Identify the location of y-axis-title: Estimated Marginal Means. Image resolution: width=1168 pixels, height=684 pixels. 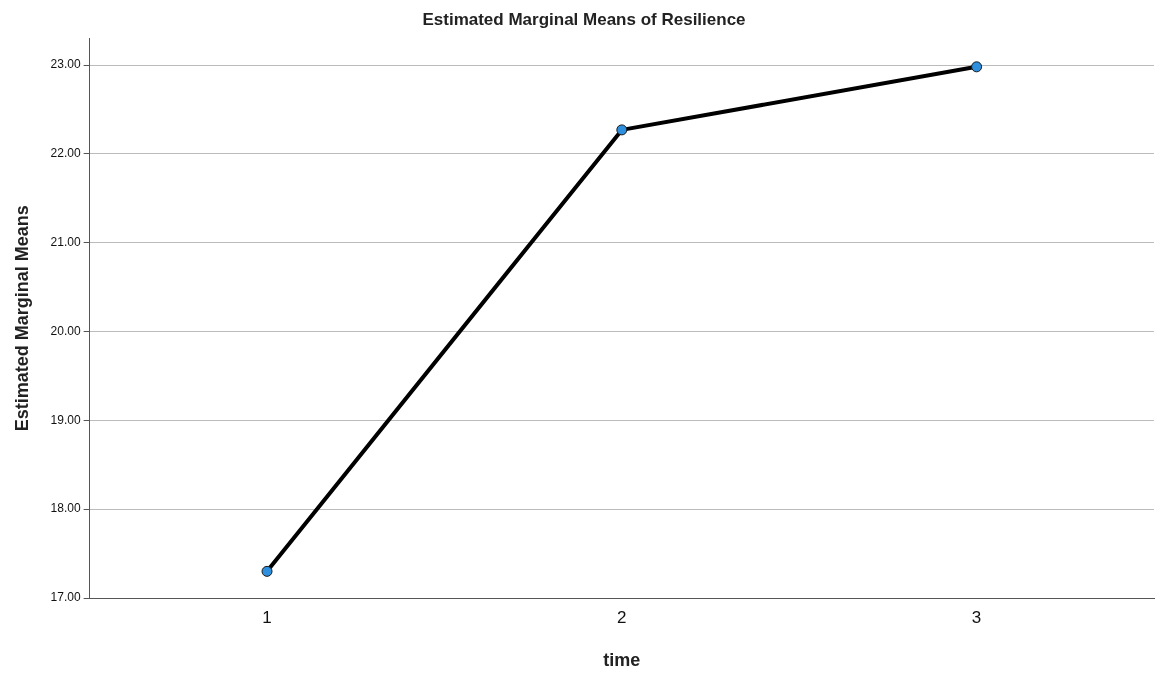
(21, 318).